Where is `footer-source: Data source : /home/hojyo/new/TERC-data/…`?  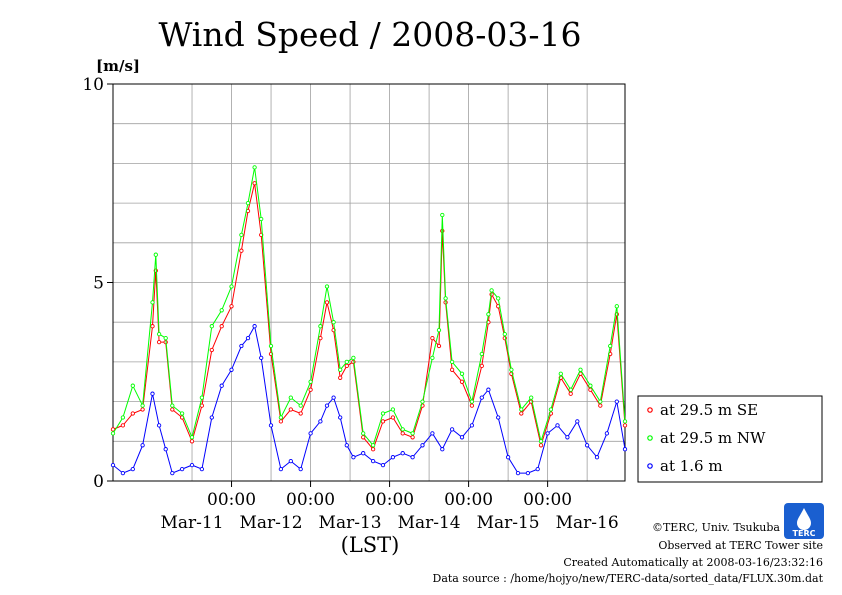 footer-source: Data source : /home/hojyo/new/TERC-data/… is located at coordinates (628, 578).